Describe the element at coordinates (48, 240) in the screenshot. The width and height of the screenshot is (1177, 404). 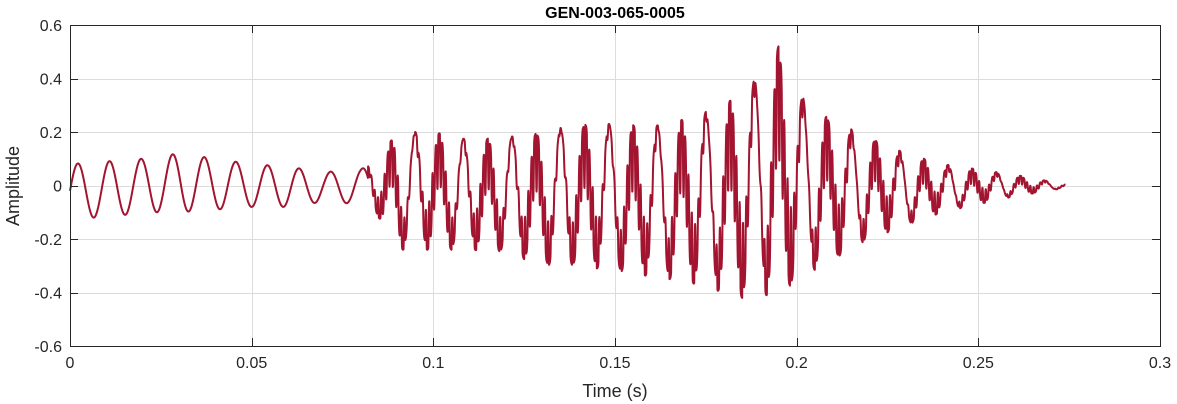
I see `y-tick-label: -0.2` at that location.